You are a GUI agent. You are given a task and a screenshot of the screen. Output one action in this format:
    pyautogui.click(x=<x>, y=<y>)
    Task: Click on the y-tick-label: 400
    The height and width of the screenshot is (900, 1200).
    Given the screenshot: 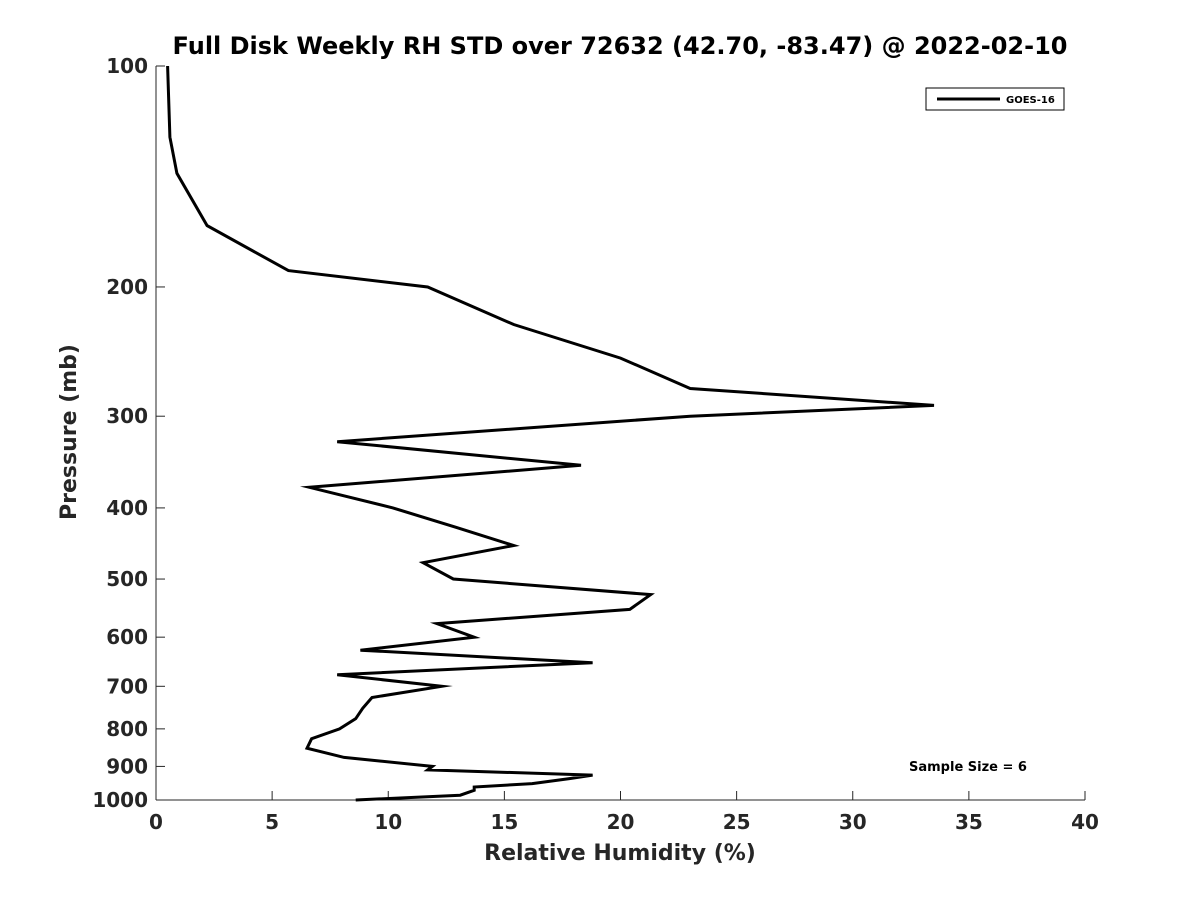 What is the action you would take?
    pyautogui.click(x=127, y=508)
    